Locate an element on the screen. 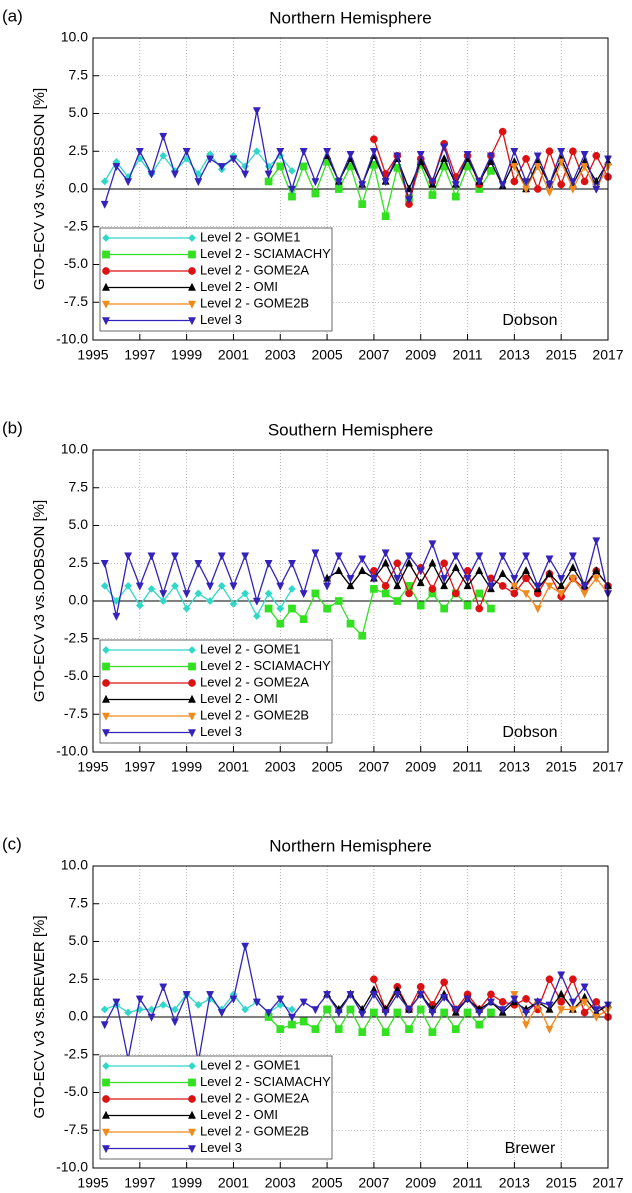 The width and height of the screenshot is (632, 1193). chart-title: Northern Hemisphere is located at coordinates (350, 17).